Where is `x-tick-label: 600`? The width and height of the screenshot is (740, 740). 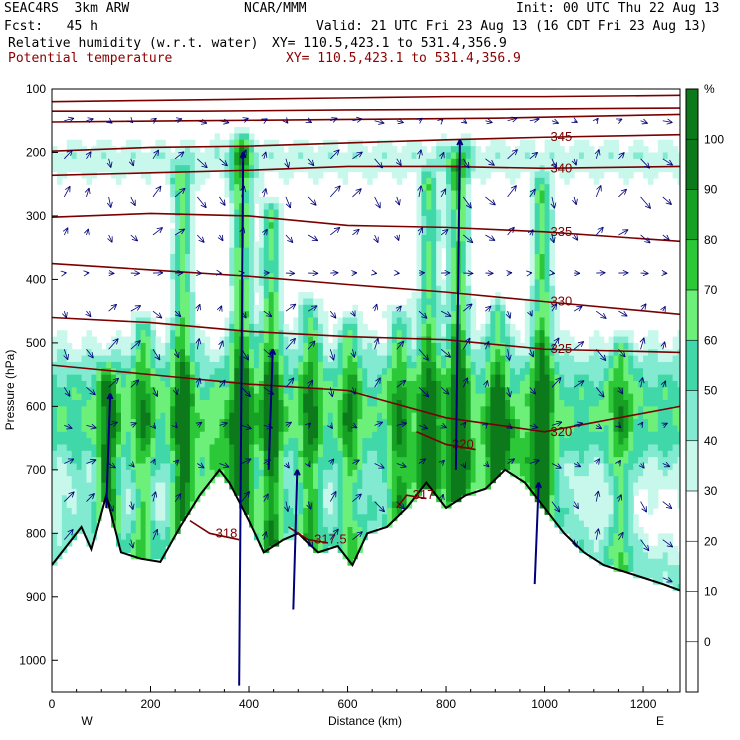
x-tick-label: 600 is located at coordinates (348, 704).